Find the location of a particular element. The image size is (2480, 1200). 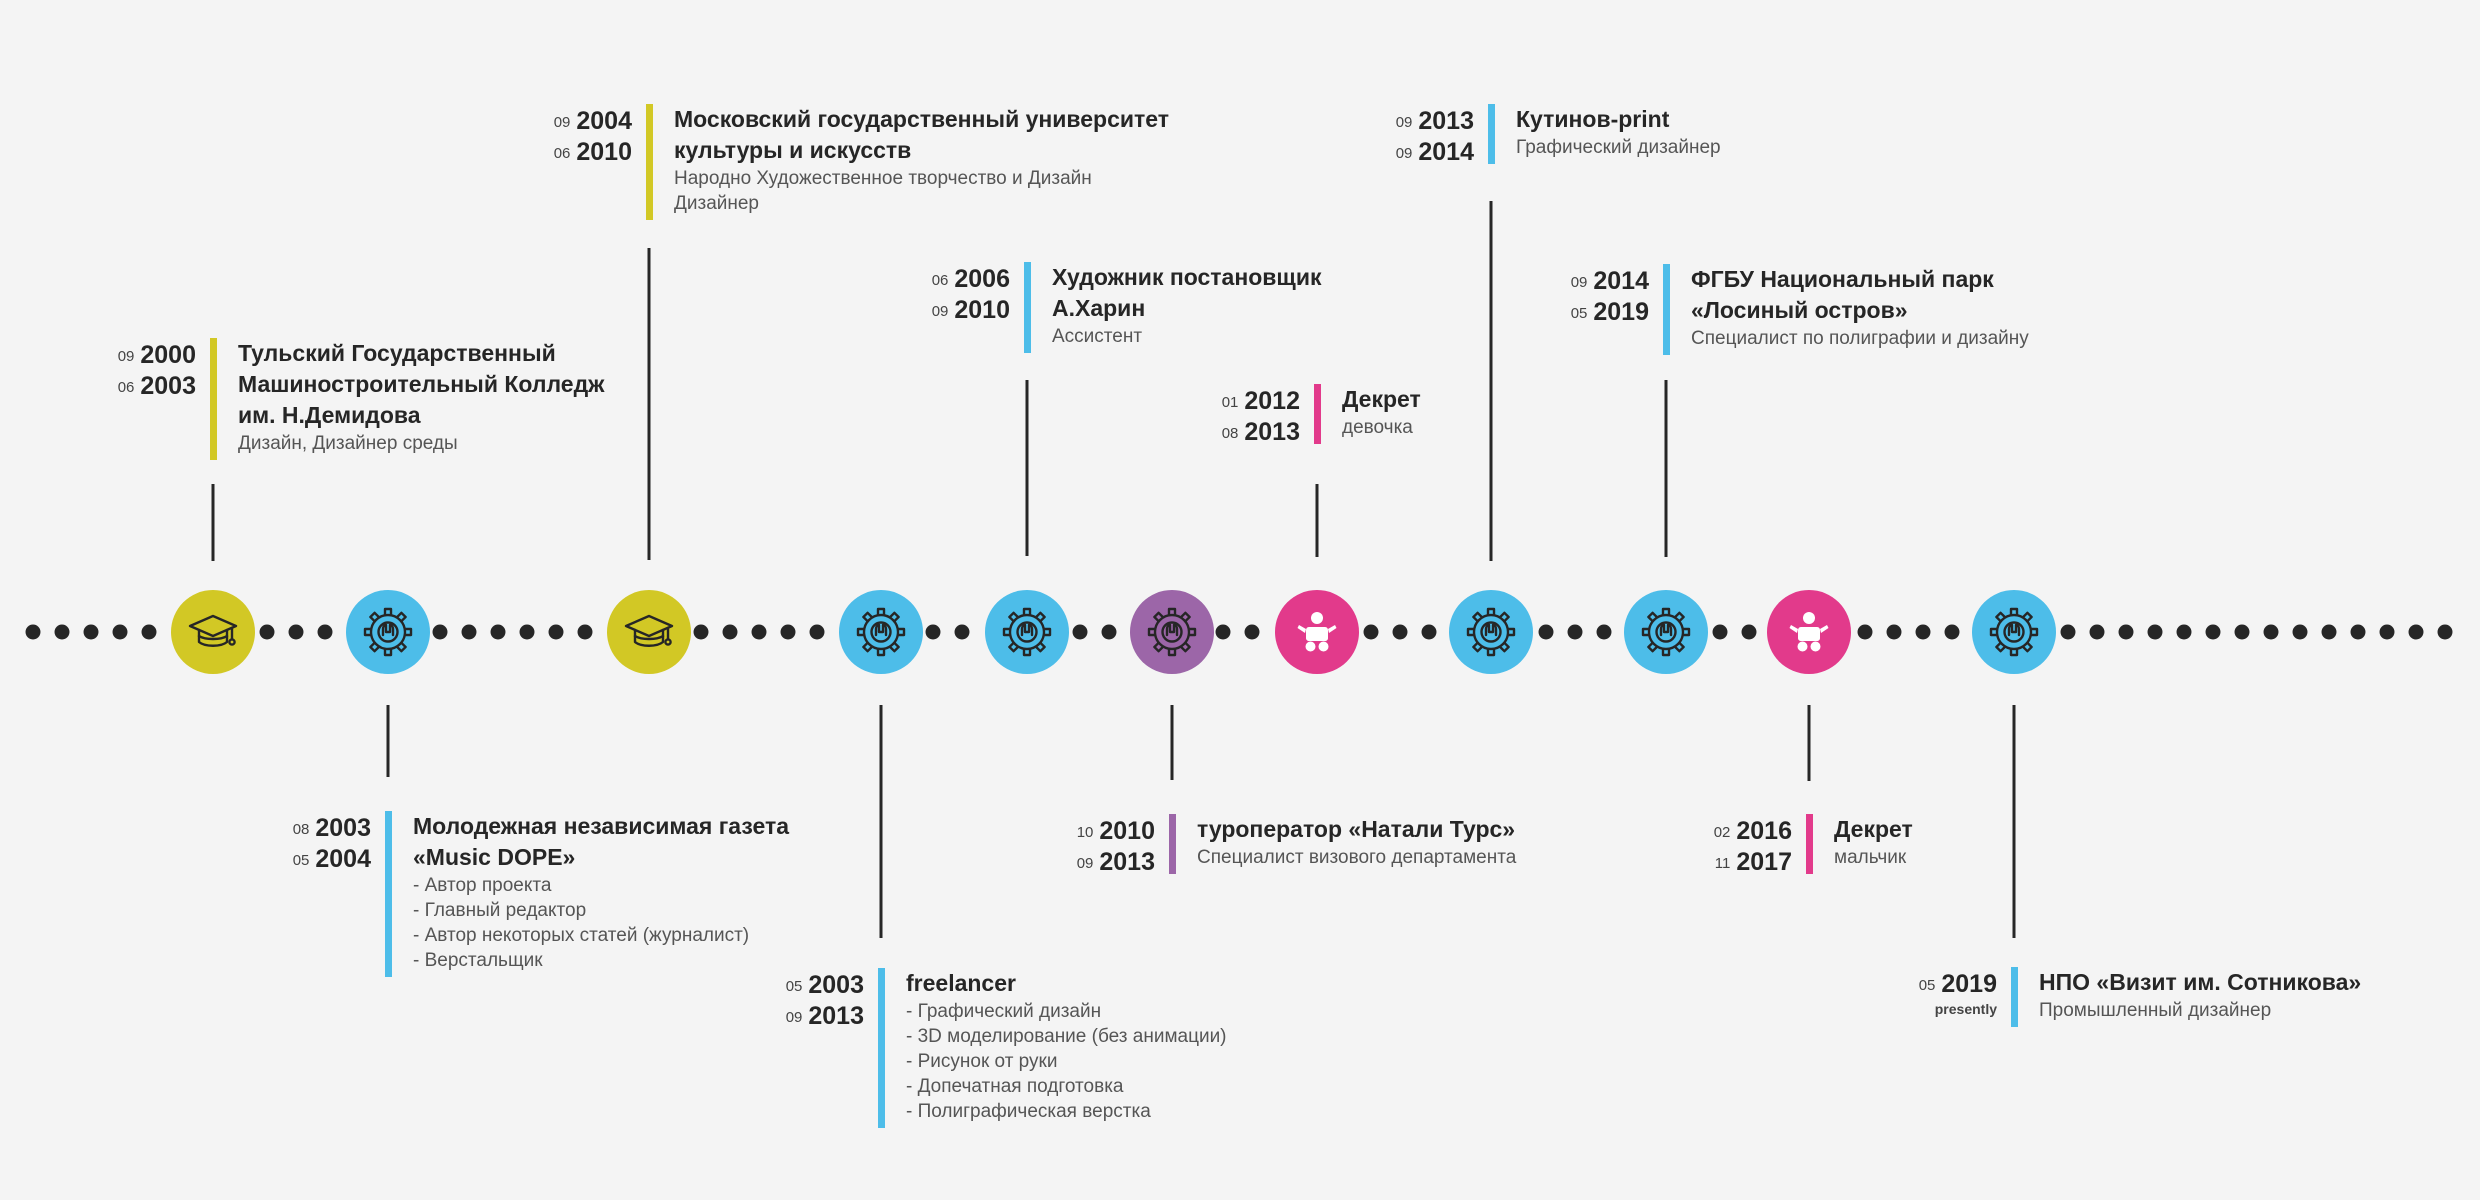

year-from: 2003 is located at coordinates (836, 985).